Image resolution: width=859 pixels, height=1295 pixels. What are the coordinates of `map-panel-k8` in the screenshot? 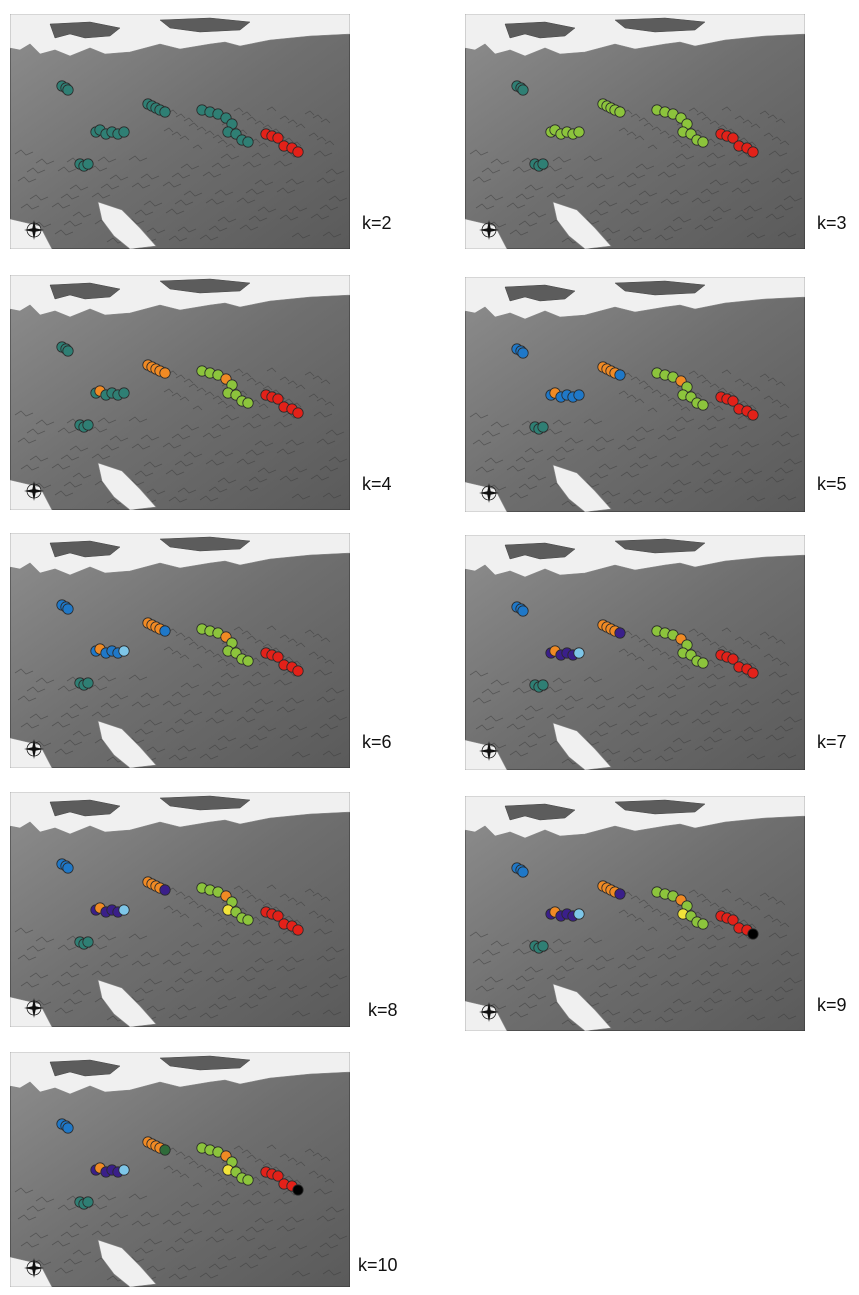 It's located at (180, 909).